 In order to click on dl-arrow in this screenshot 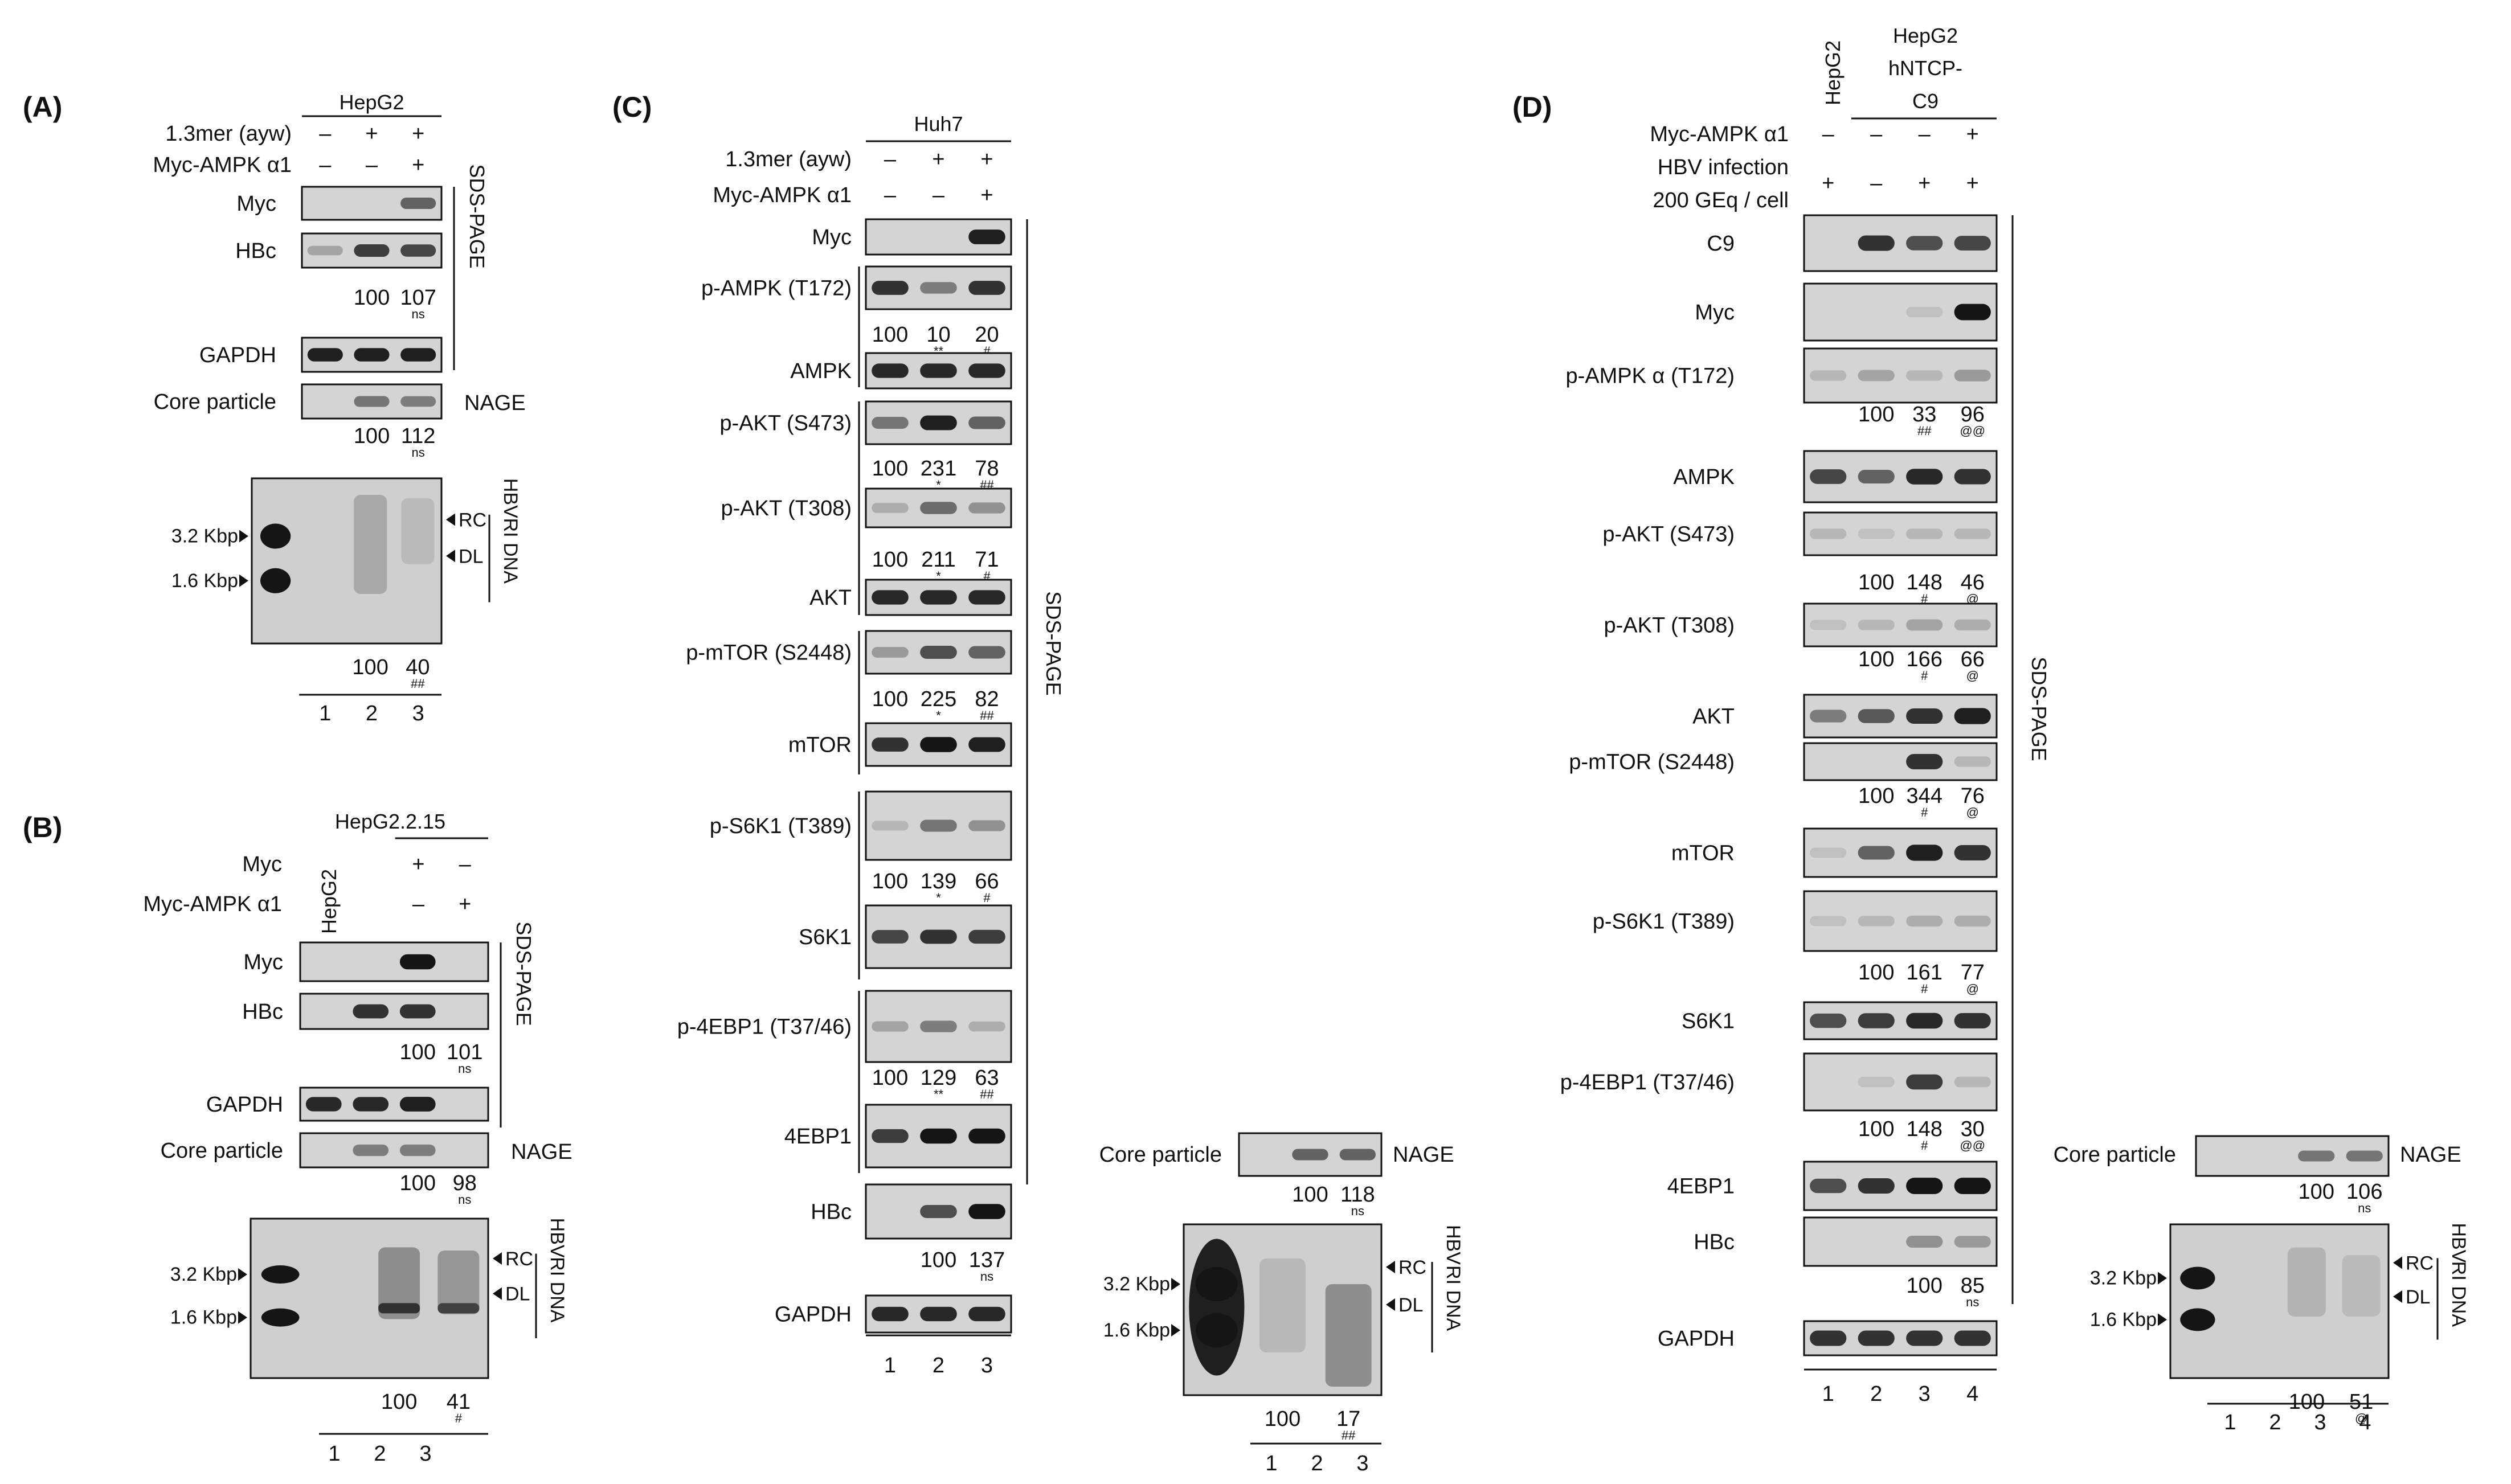, I will do `click(497, 1293)`.